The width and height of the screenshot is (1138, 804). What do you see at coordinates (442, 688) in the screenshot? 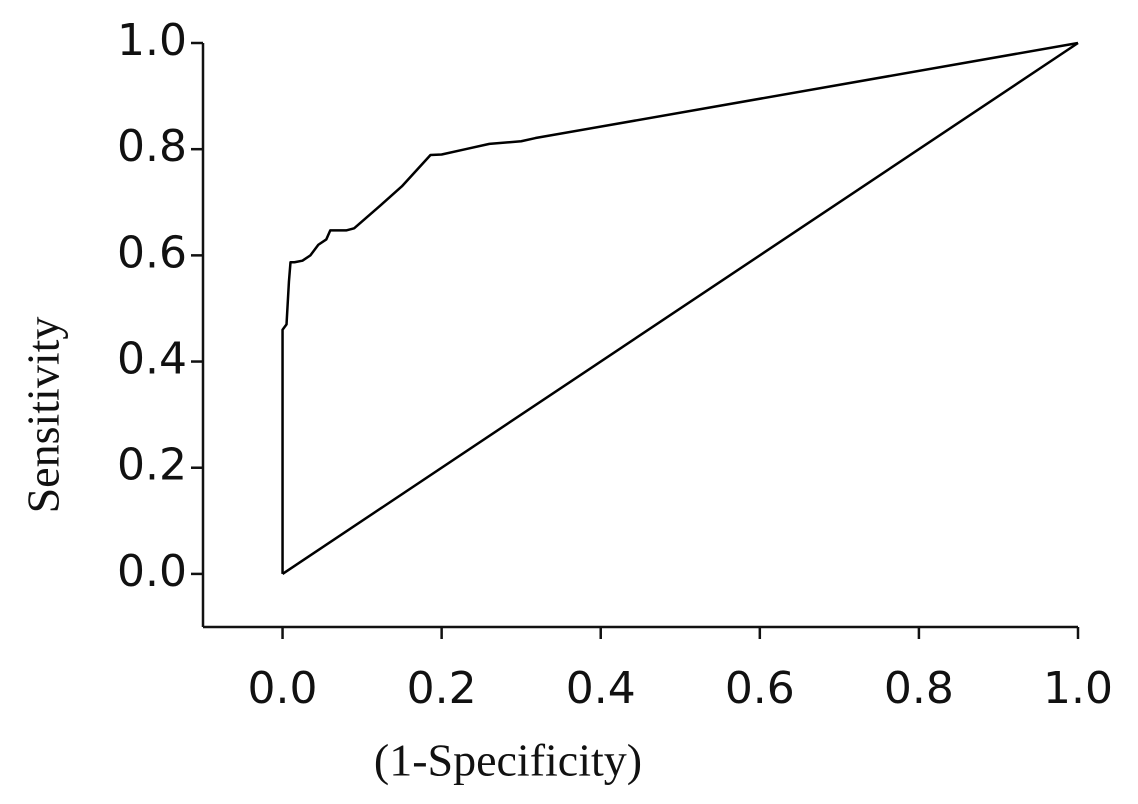
I see `x-tick-label: 0.2` at bounding box center [442, 688].